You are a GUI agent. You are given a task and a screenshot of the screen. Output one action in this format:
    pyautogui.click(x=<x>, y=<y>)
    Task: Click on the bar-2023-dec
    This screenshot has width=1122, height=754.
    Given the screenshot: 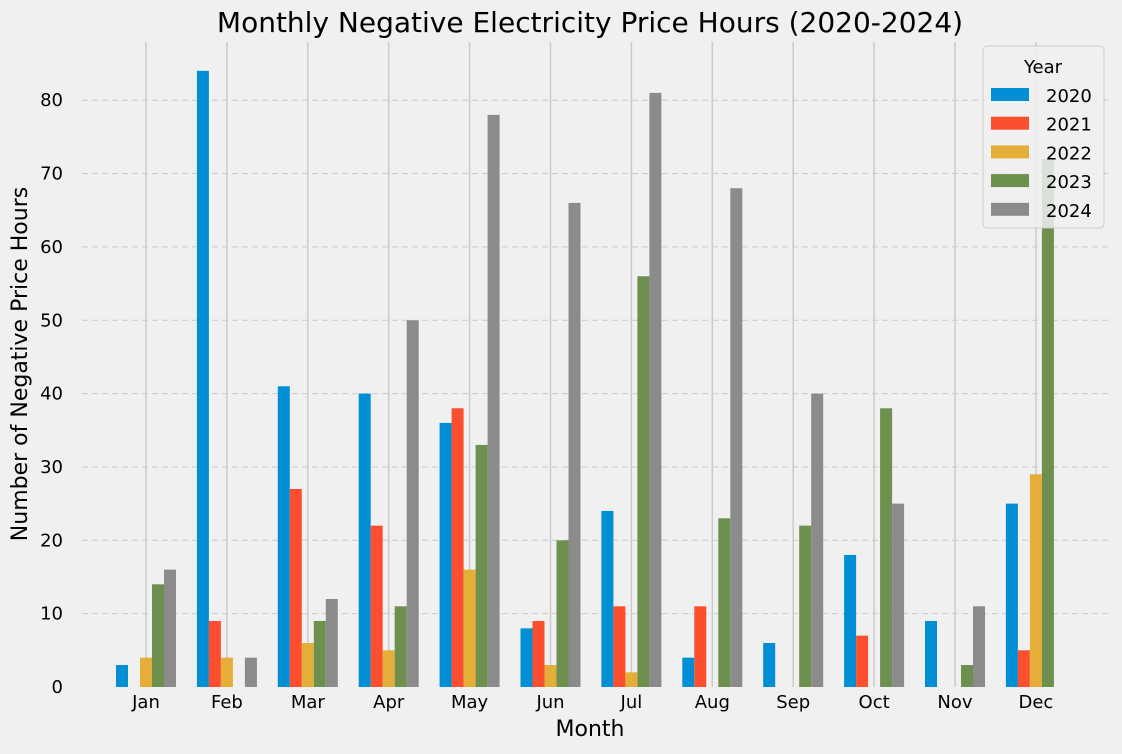 What is the action you would take?
    pyautogui.click(x=1047, y=422)
    